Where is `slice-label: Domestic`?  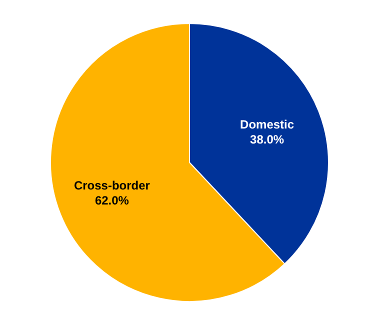
slice-label: Domestic is located at coordinates (267, 124).